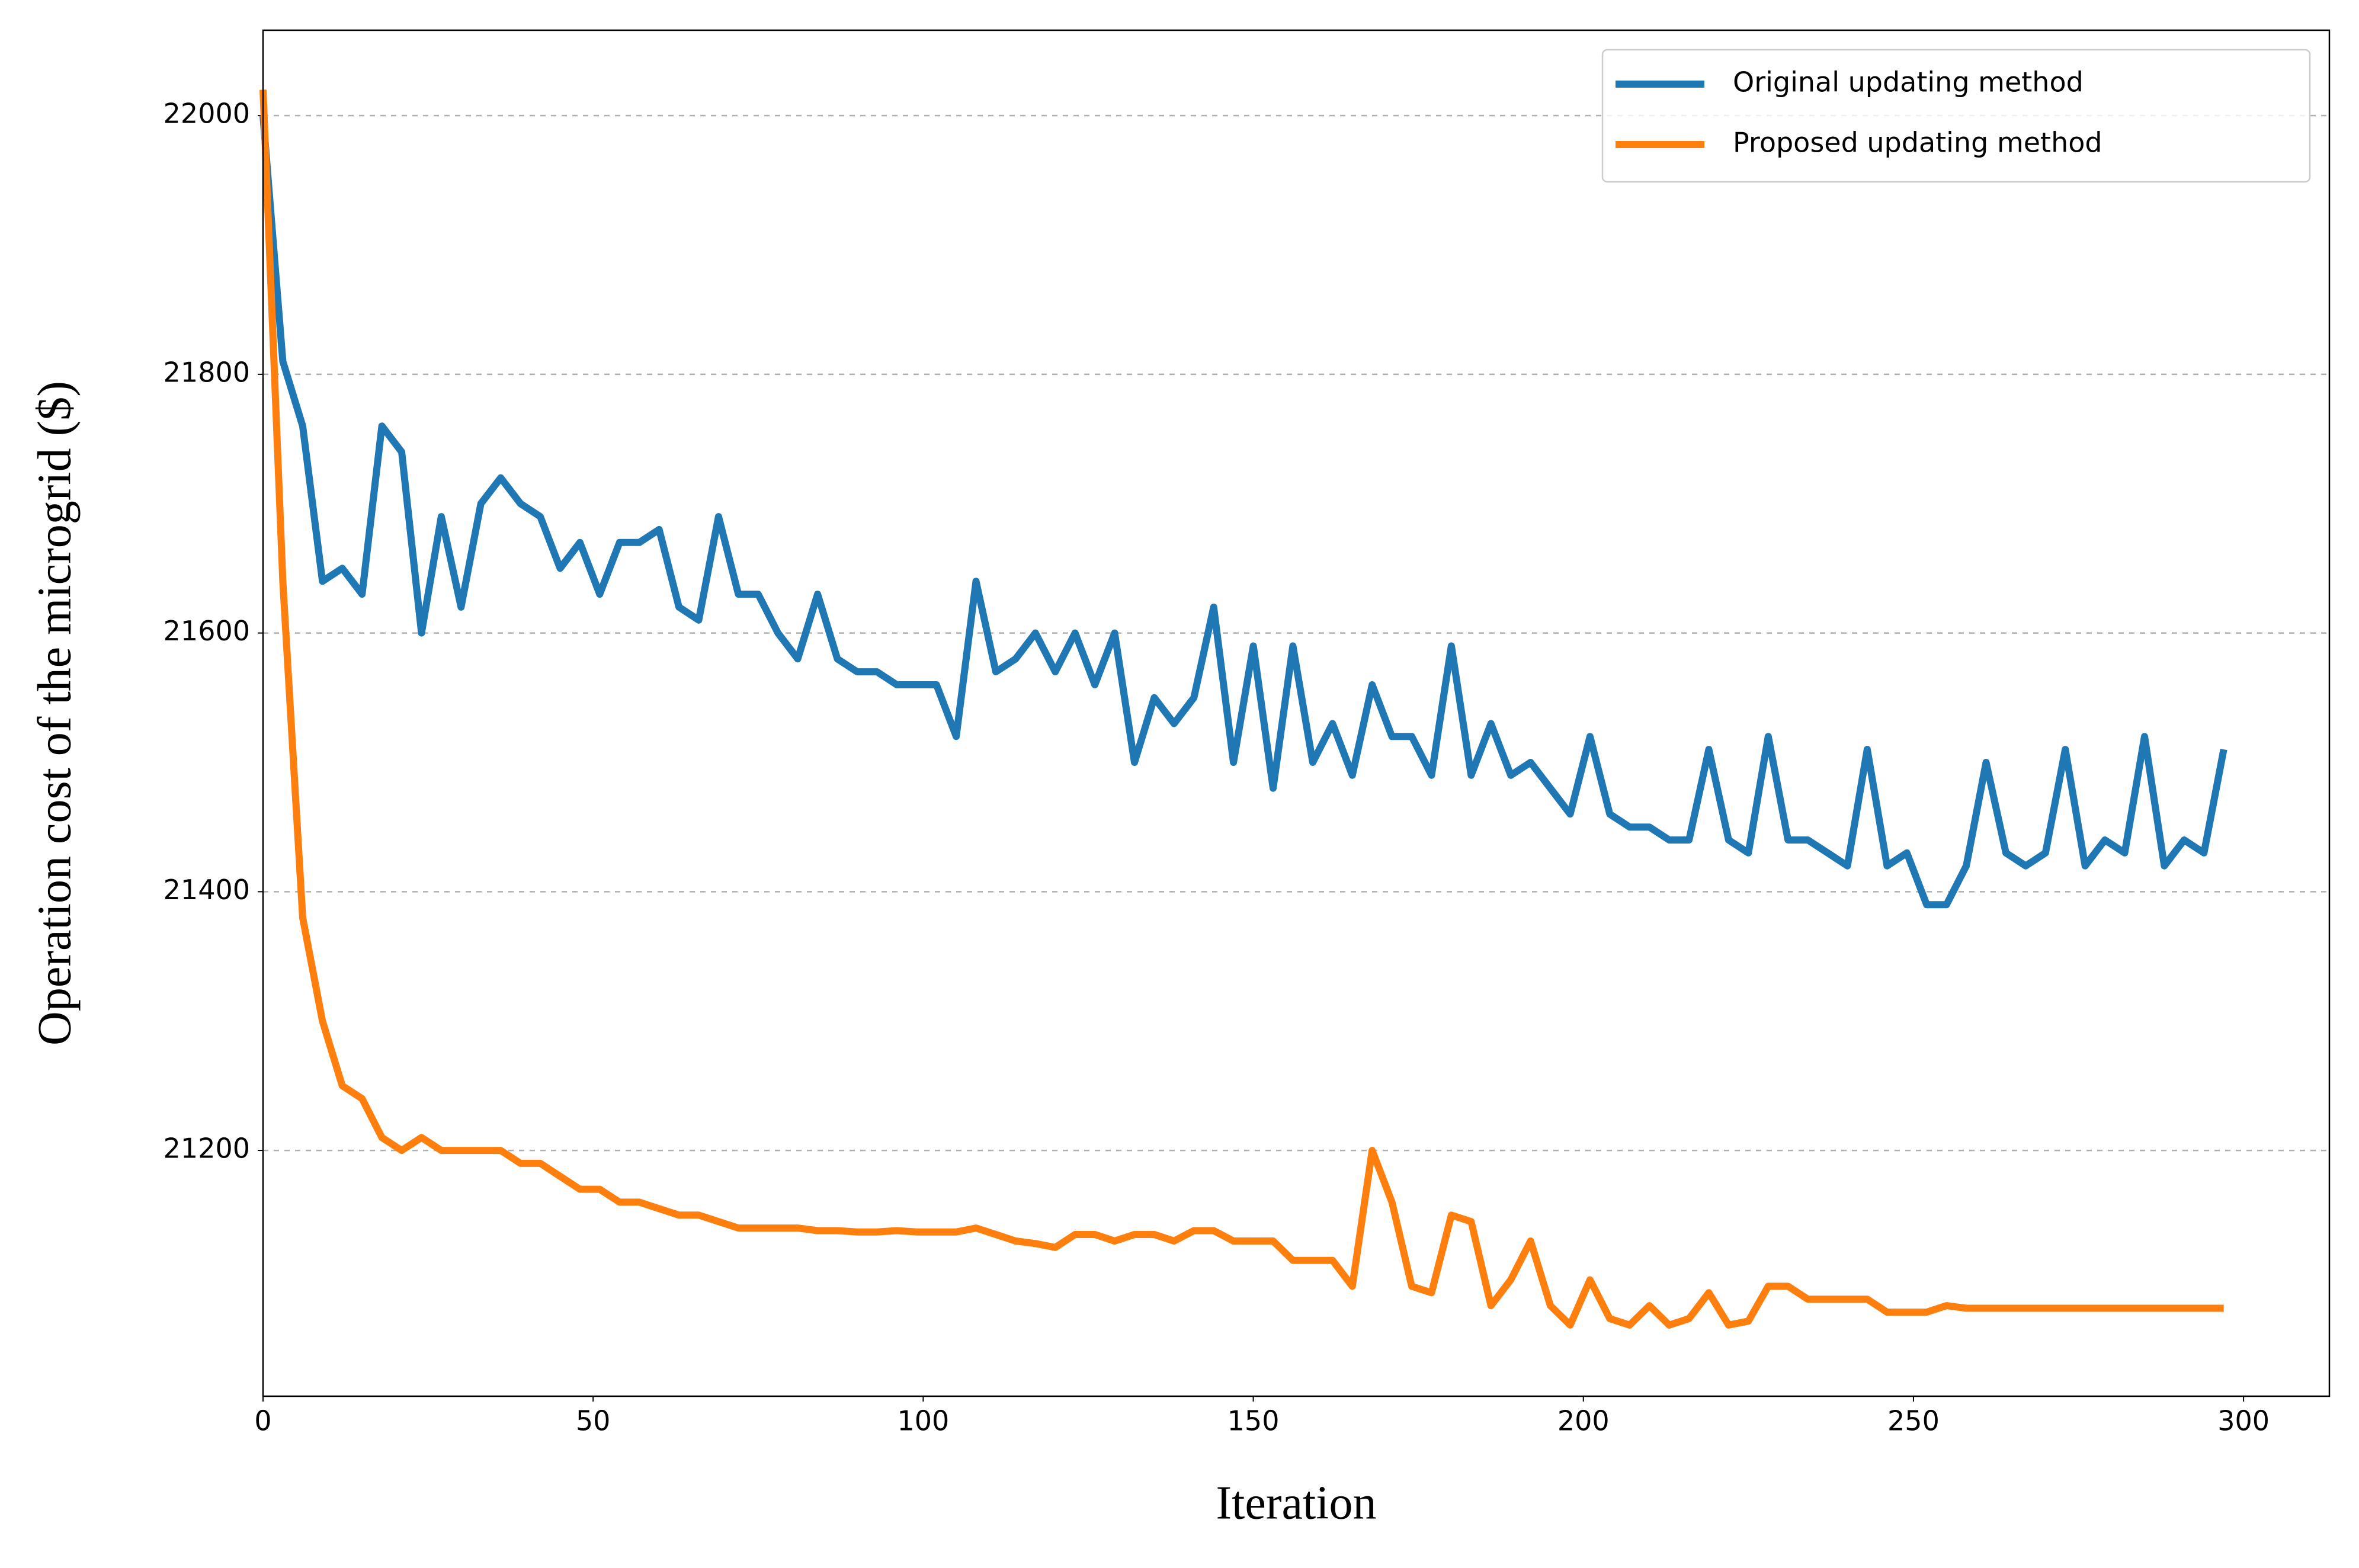  I want to click on legend-box, so click(1956, 116).